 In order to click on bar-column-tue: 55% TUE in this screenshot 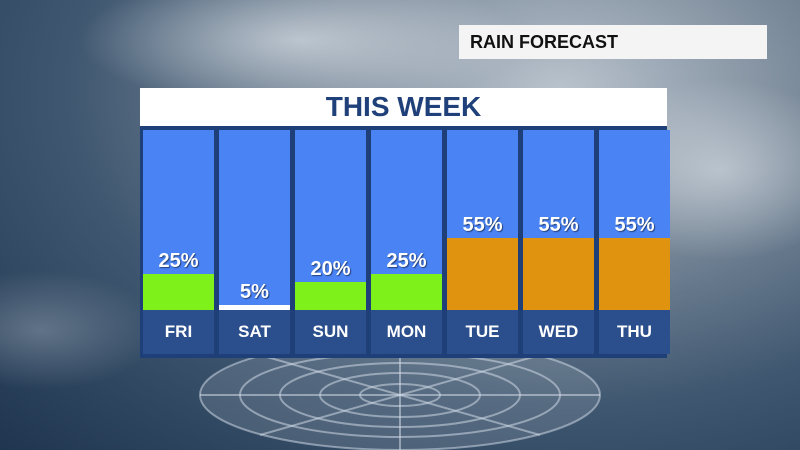, I will do `click(482, 242)`.